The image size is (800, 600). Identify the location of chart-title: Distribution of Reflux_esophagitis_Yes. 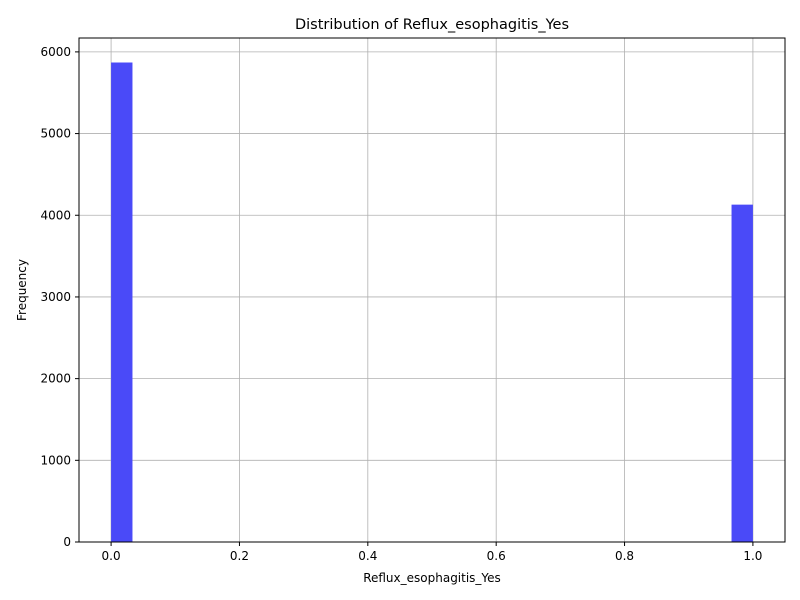
(432, 25).